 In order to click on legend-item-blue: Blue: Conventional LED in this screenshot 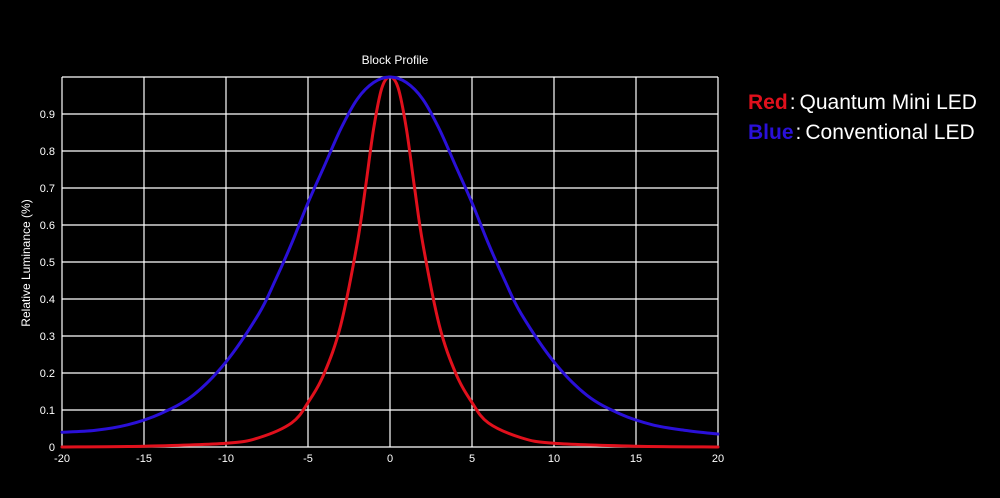, I will do `click(862, 133)`.